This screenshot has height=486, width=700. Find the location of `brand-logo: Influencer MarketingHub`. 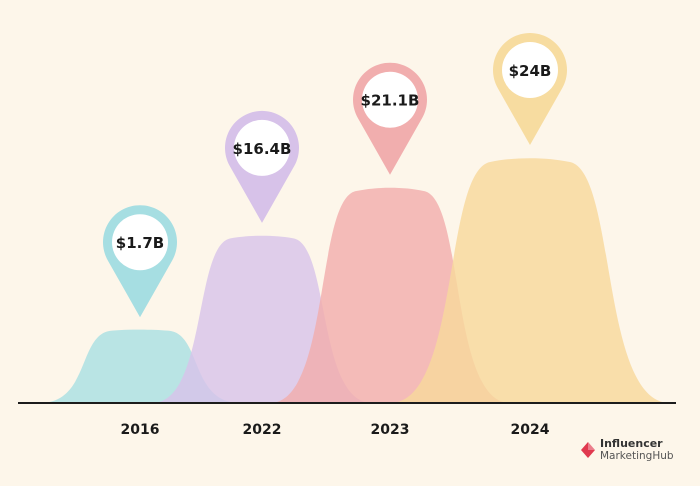

brand-logo: Influencer MarketingHub is located at coordinates (627, 450).